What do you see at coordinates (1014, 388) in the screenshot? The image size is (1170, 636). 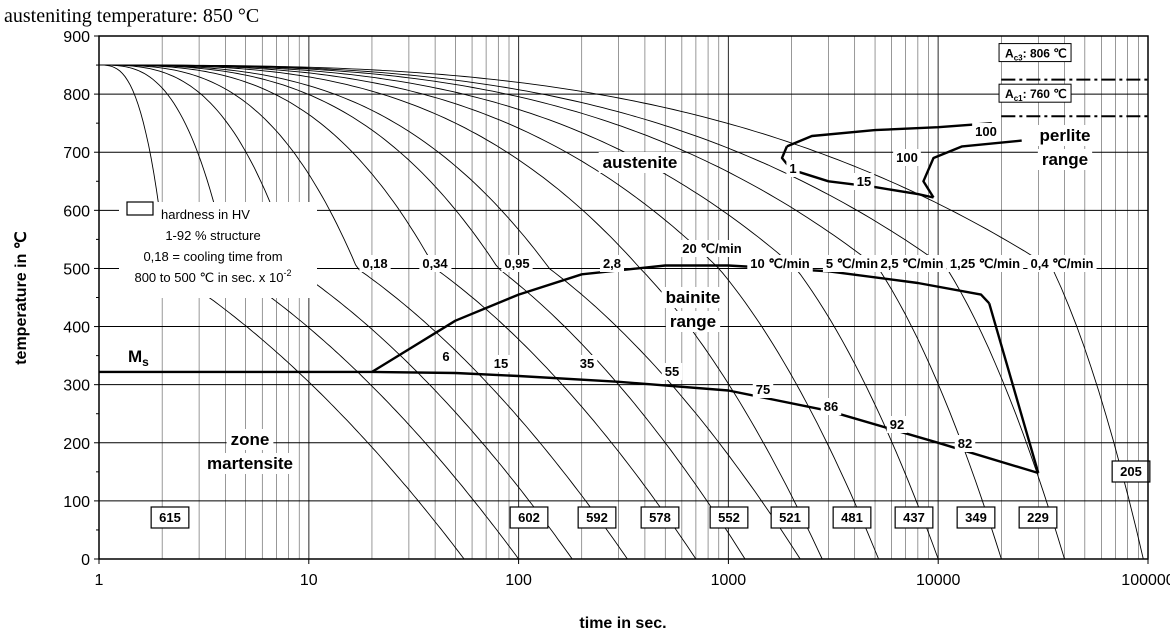 I see `bainite-right-line` at bounding box center [1014, 388].